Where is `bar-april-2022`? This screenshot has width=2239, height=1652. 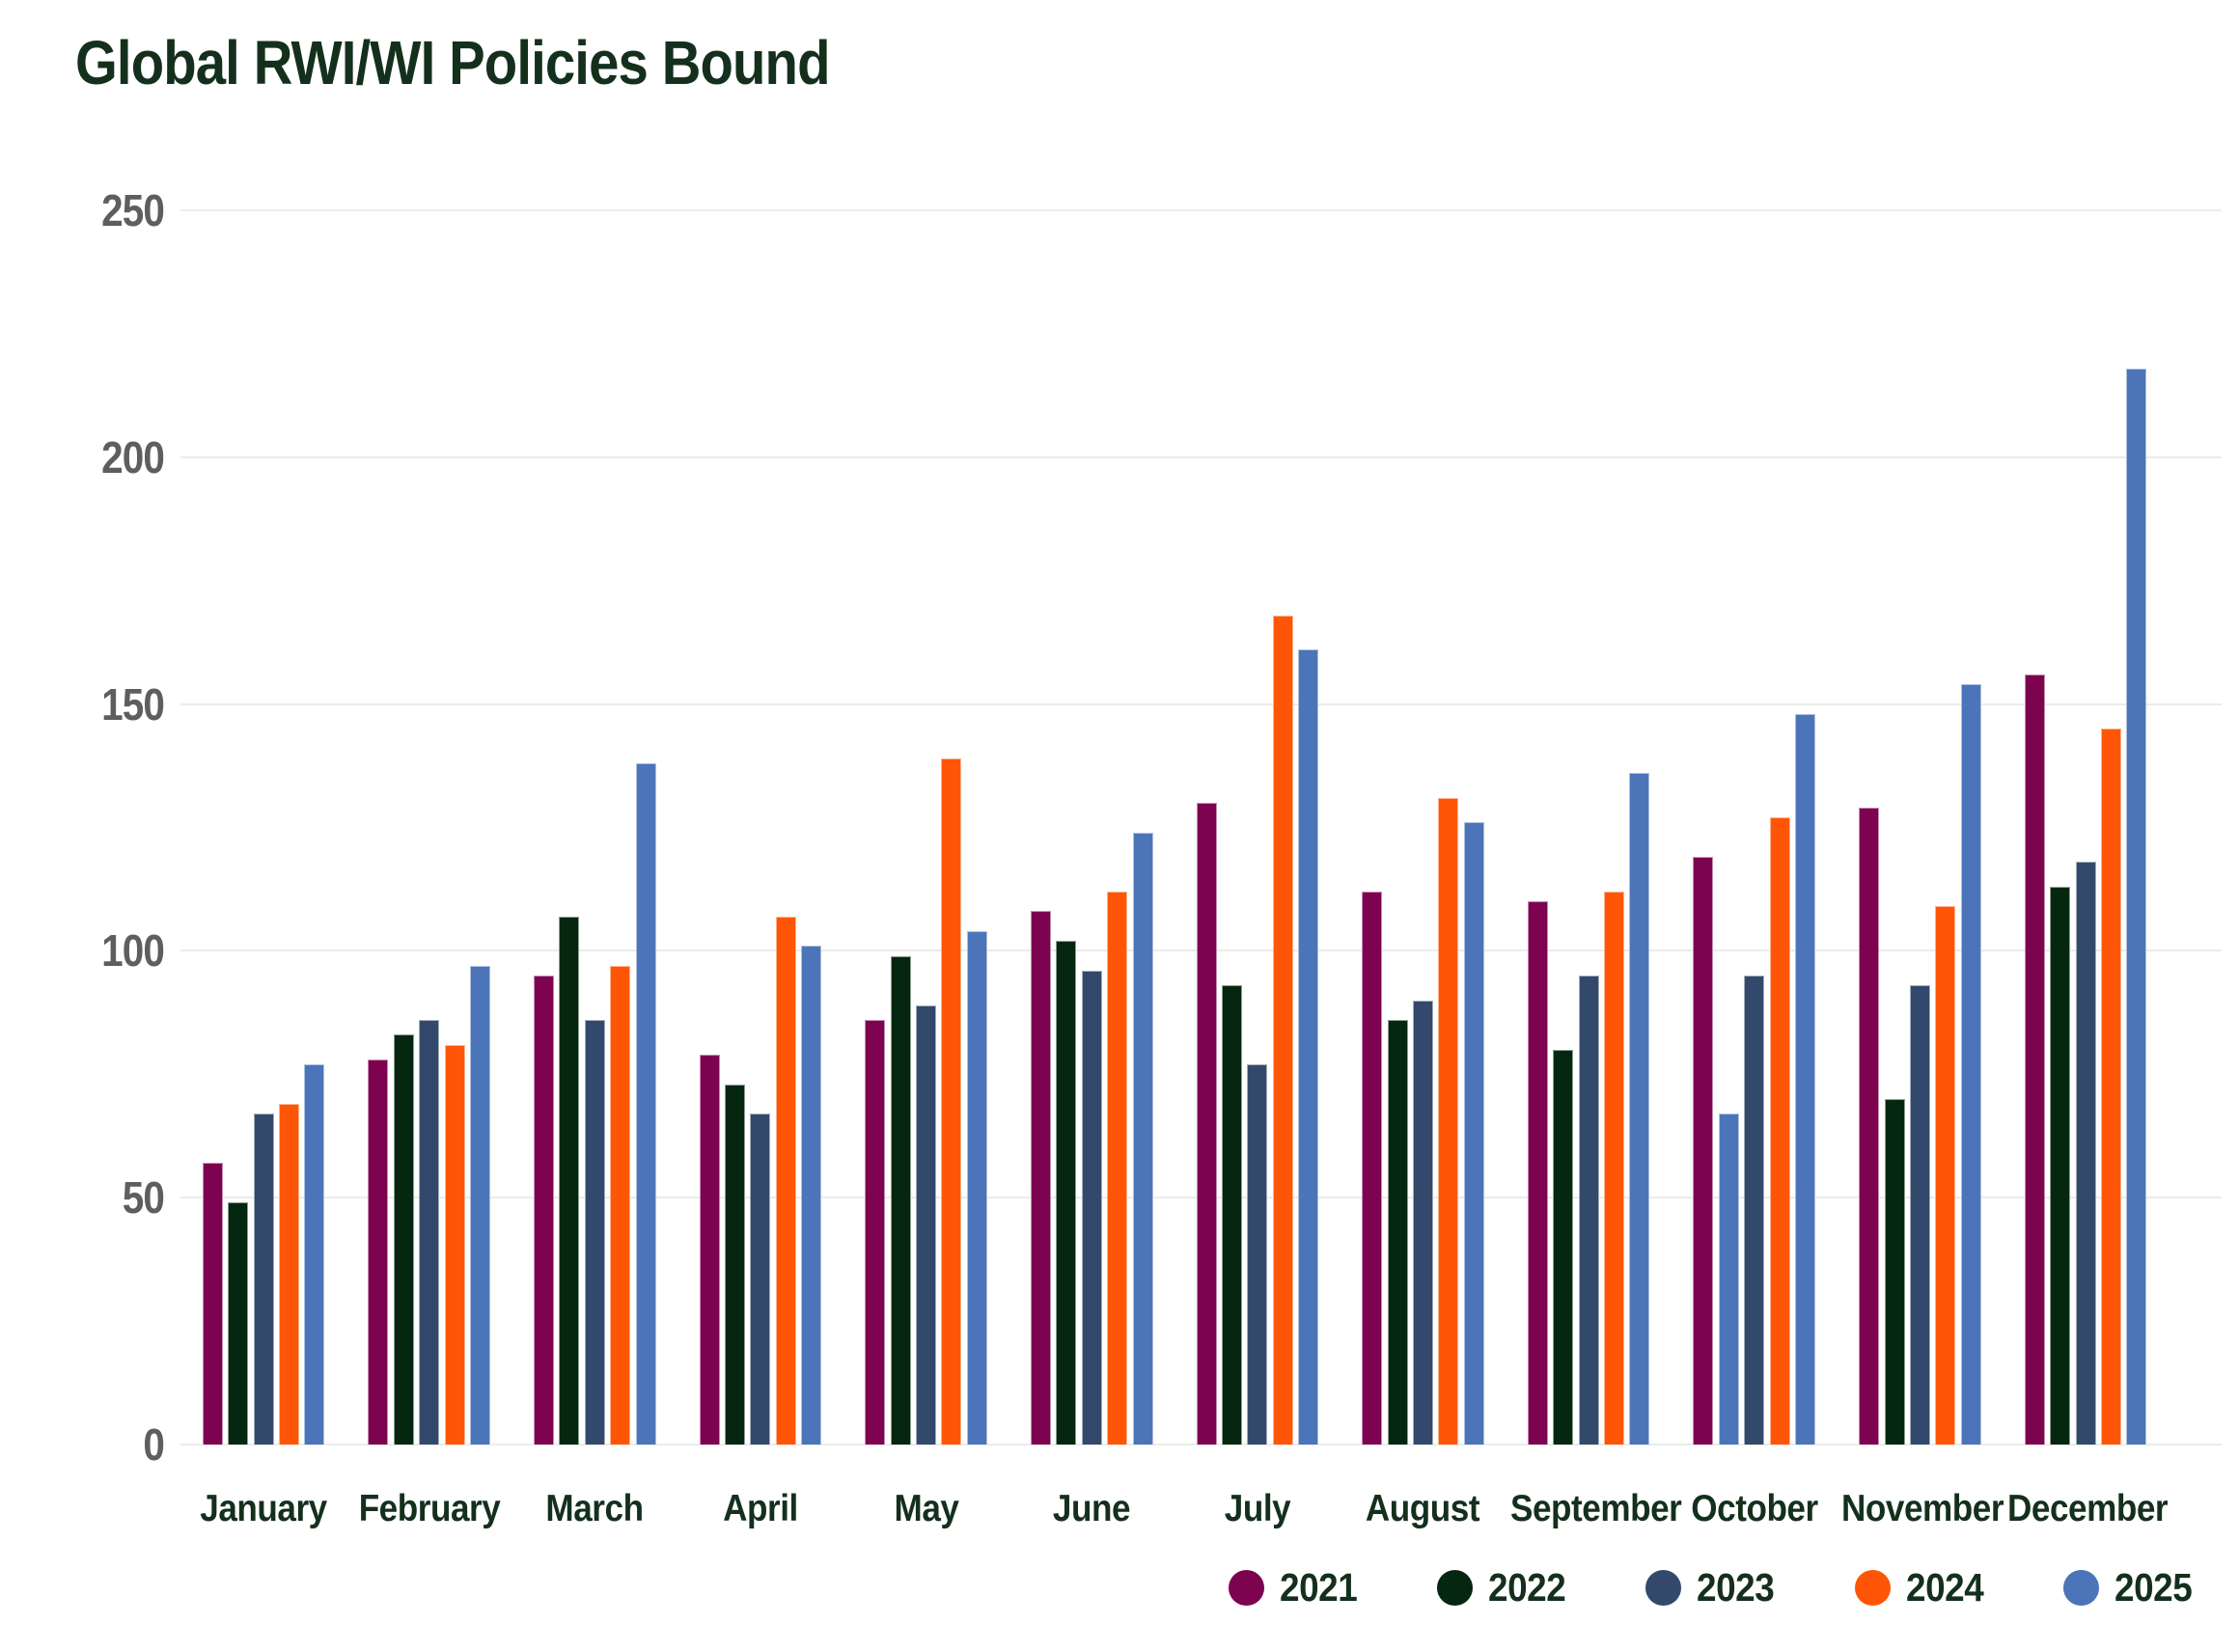
bar-april-2022 is located at coordinates (735, 1264).